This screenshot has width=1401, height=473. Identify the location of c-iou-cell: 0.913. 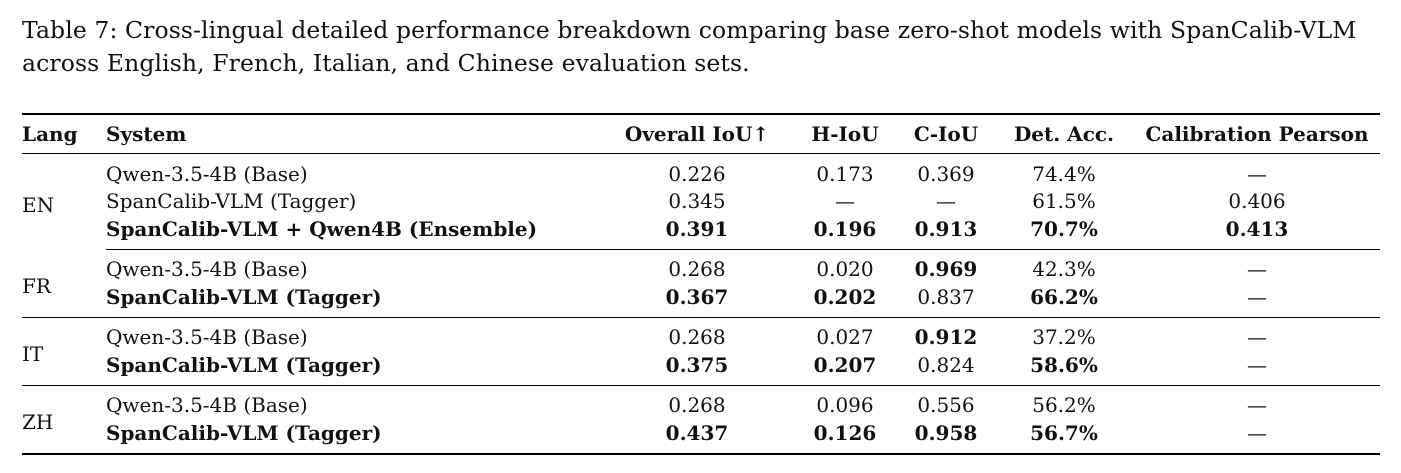
(946, 232).